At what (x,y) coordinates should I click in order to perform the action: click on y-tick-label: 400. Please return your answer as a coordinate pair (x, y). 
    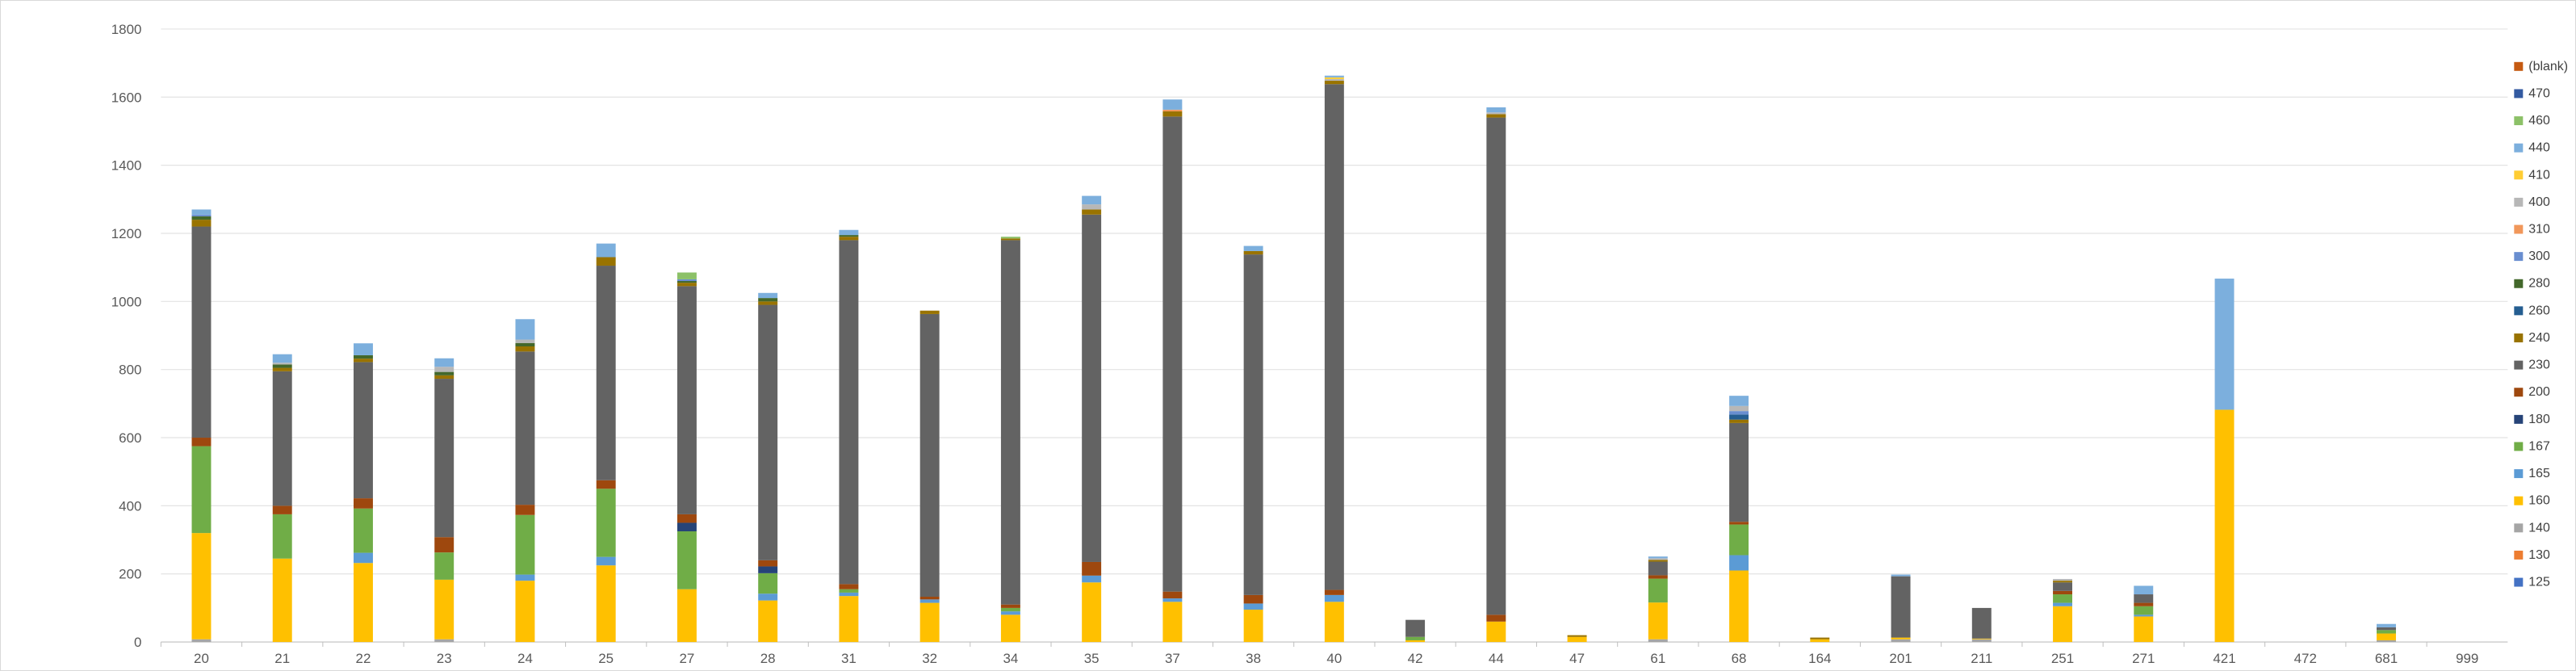
    Looking at the image, I should click on (130, 506).